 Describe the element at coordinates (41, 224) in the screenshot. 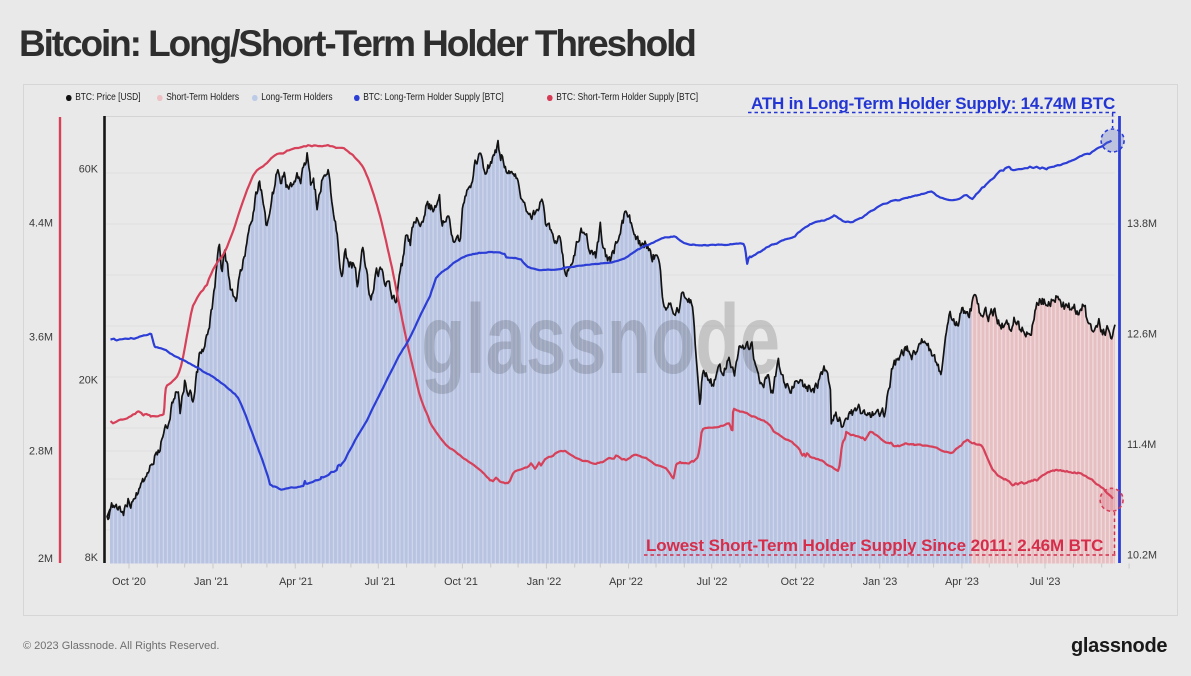

I see `svg-text: 4.4M` at that location.